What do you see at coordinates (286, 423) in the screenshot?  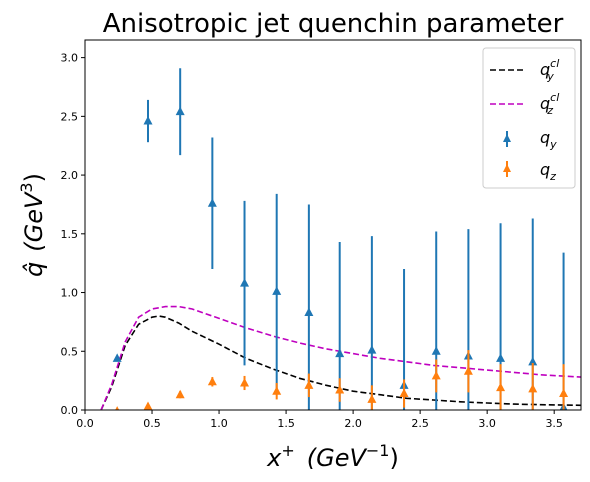 I see `x-tick-label: 1.5` at bounding box center [286, 423].